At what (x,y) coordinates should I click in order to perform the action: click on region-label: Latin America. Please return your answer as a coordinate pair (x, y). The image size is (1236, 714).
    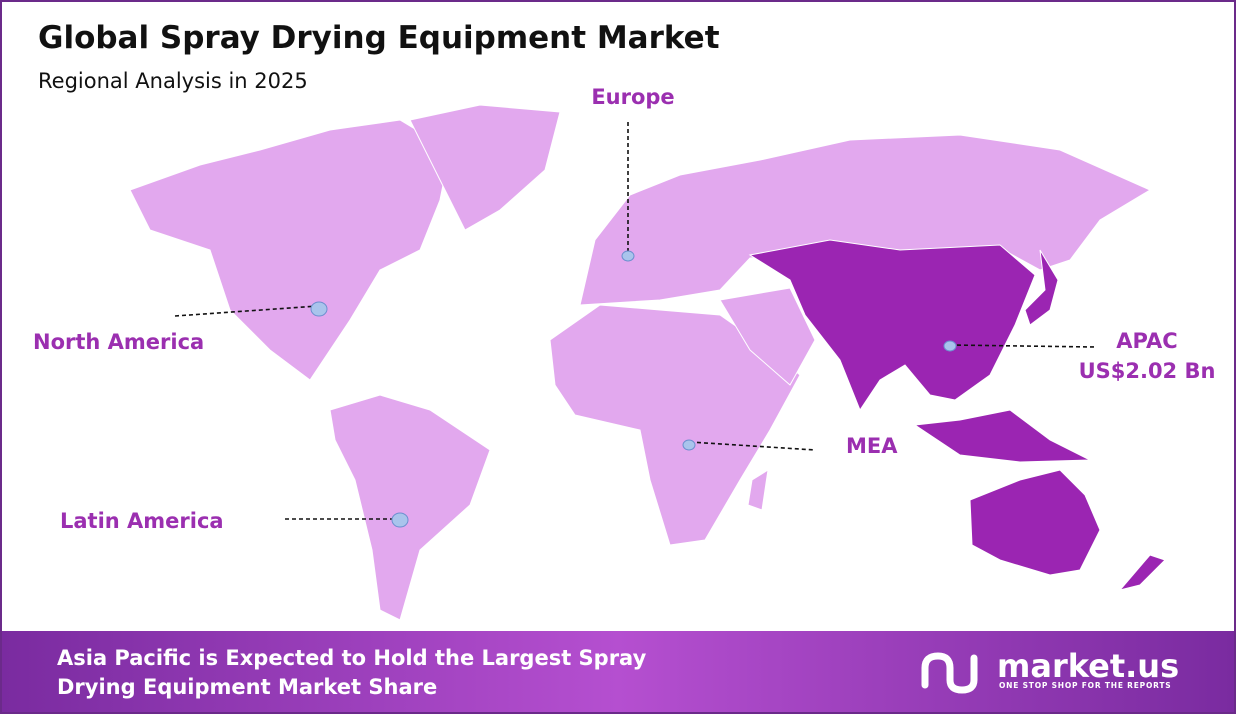
    Looking at the image, I should click on (142, 521).